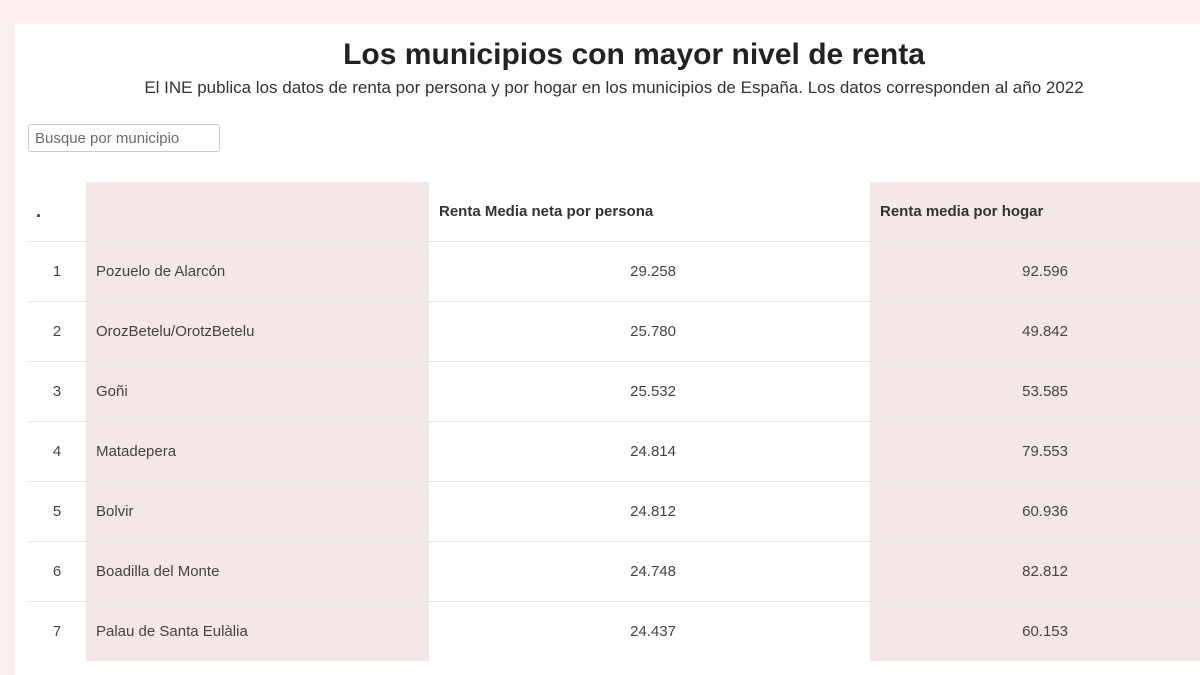 This screenshot has height=675, width=1200. Describe the element at coordinates (57, 391) in the screenshot. I see `rank-cell: 3` at that location.